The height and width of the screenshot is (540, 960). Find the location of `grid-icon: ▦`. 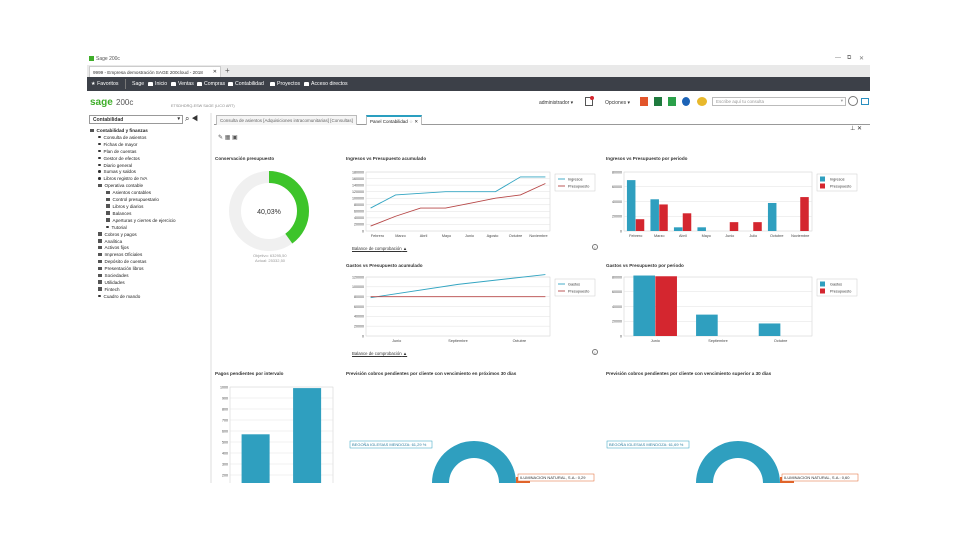

grid-icon: ▦ is located at coordinates (227, 138).